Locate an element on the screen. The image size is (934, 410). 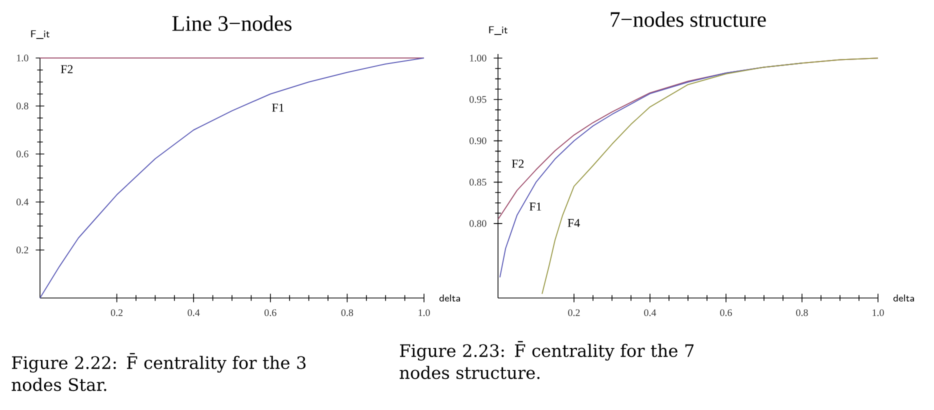
y-tick-label: 0.4 is located at coordinates (22, 202).